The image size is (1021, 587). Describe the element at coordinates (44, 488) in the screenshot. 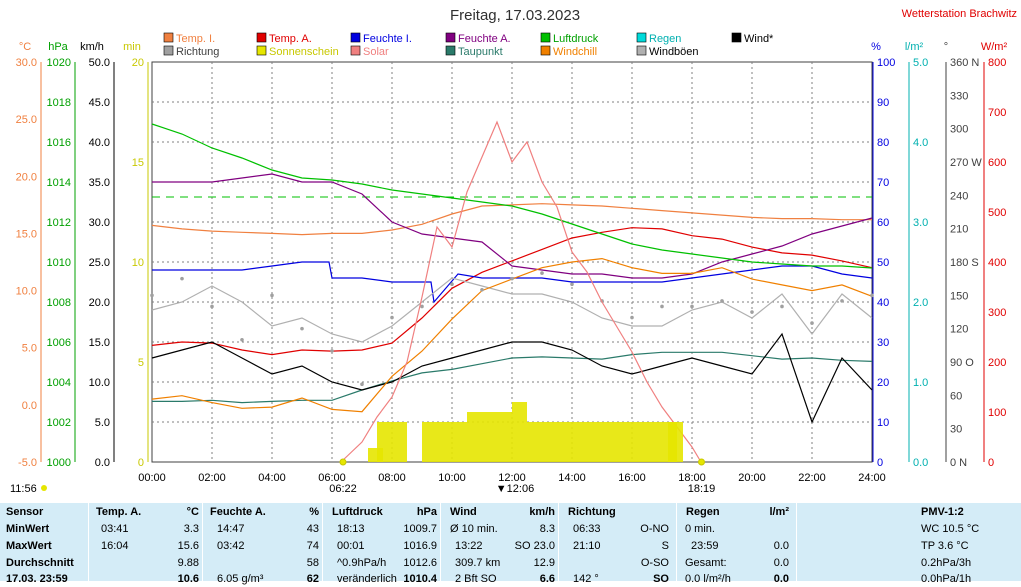

I see `sun-icon` at that location.